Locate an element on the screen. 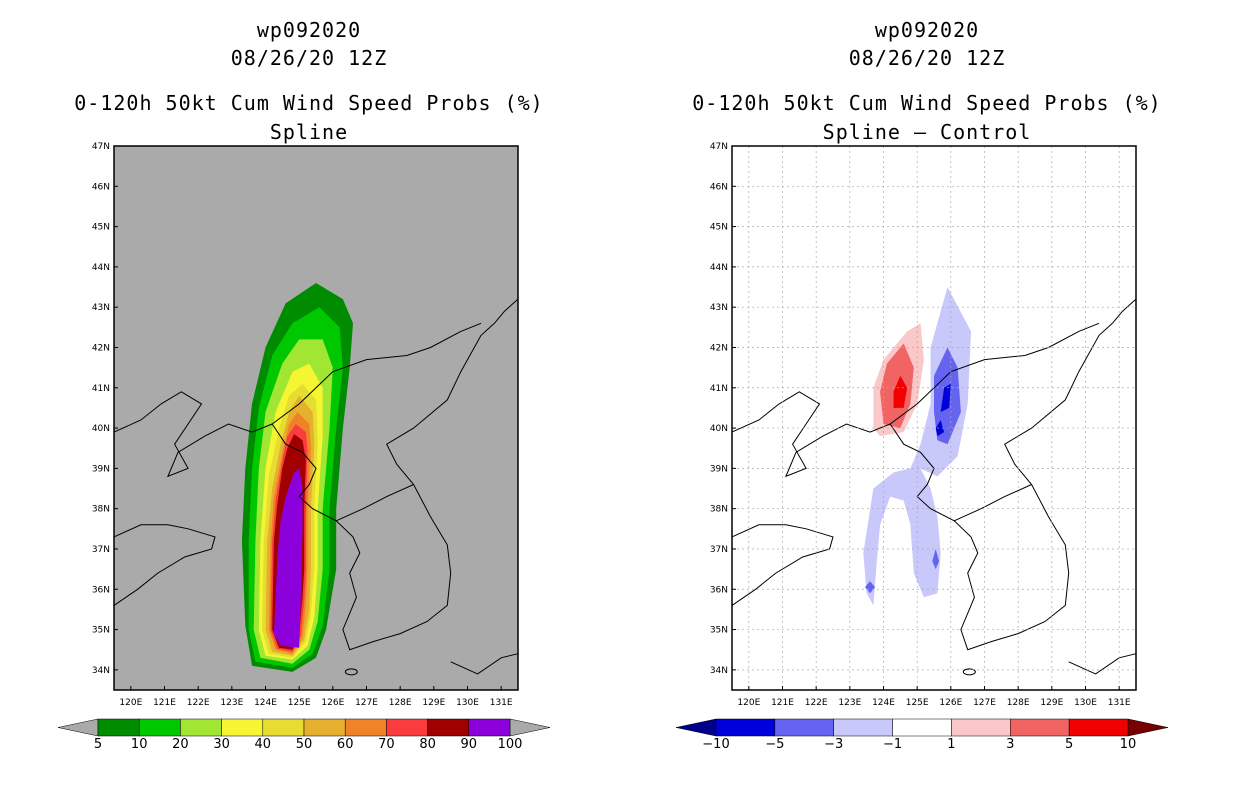  probability-bands is located at coordinates (297, 477).